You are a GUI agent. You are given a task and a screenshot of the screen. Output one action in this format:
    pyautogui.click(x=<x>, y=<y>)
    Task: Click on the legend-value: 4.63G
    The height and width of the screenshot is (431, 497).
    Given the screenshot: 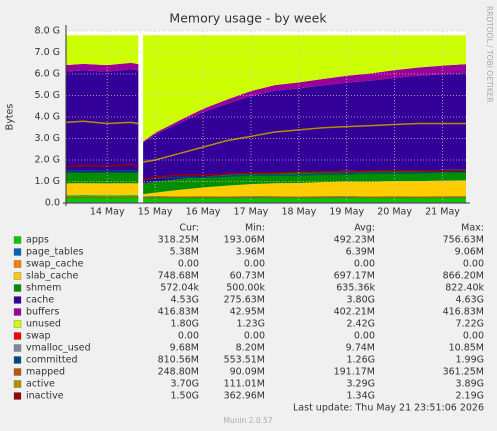 What is the action you would take?
    pyautogui.click(x=469, y=300)
    